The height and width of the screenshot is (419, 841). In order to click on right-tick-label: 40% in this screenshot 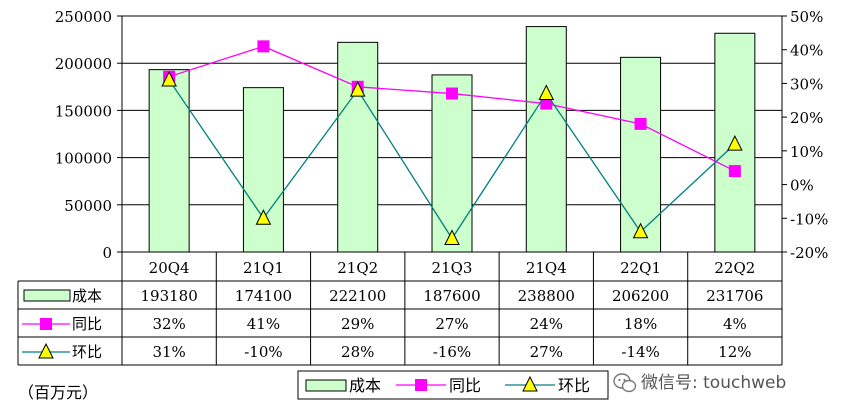, I will do `click(806, 51)`.